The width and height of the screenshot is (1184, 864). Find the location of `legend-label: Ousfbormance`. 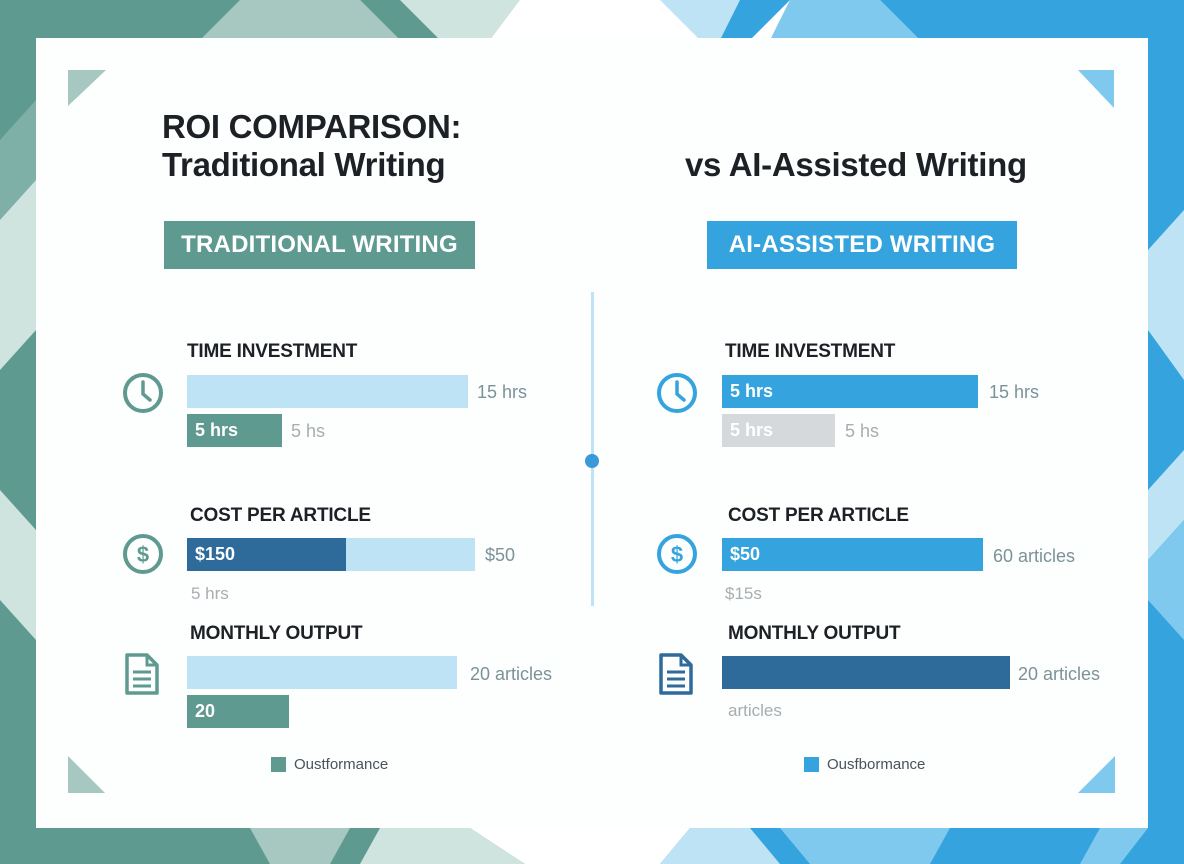

legend-label: Ousfbormance is located at coordinates (876, 764).